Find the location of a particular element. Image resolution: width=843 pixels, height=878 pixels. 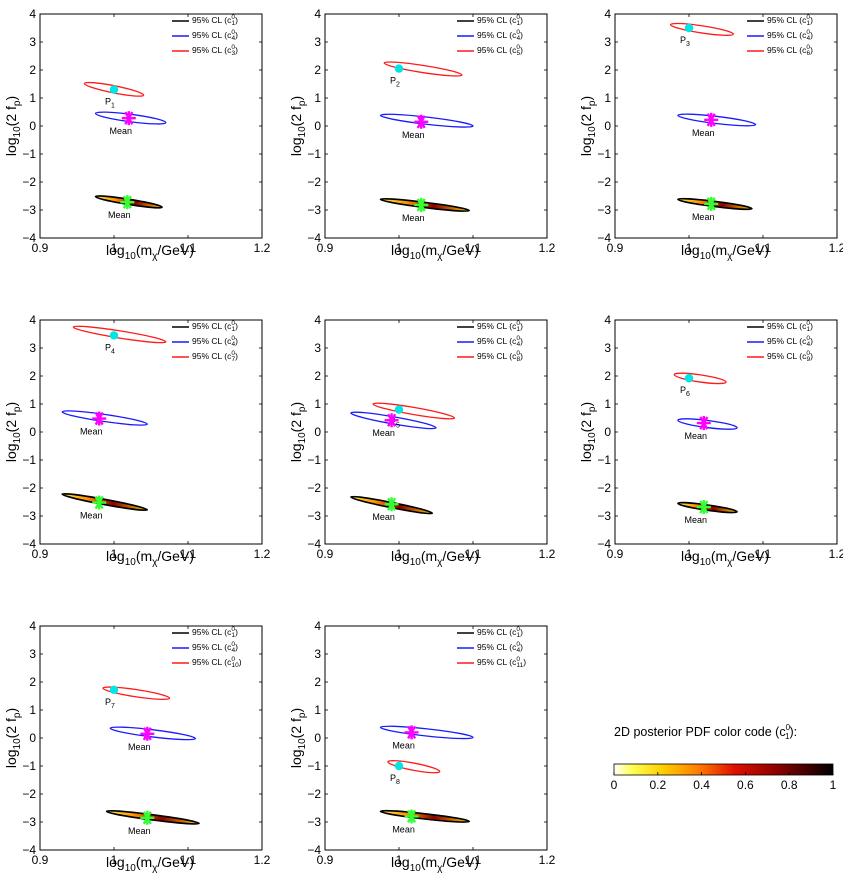

legend-entry: 95% CL (c0 6) is located at coordinates (790, 50).